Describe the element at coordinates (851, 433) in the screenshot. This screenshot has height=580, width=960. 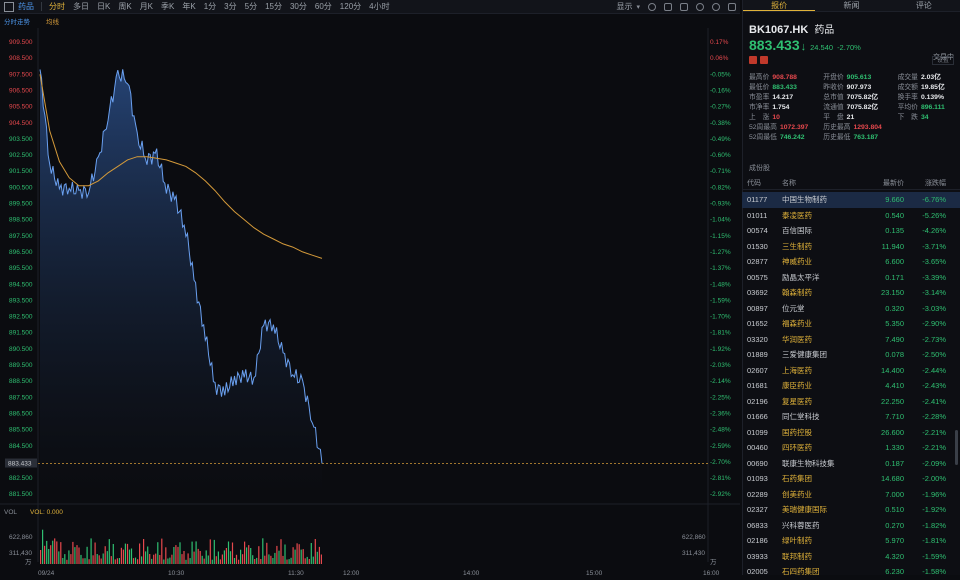
I see `table-row: 01099 国药控股 26.600 -2.21%` at that location.